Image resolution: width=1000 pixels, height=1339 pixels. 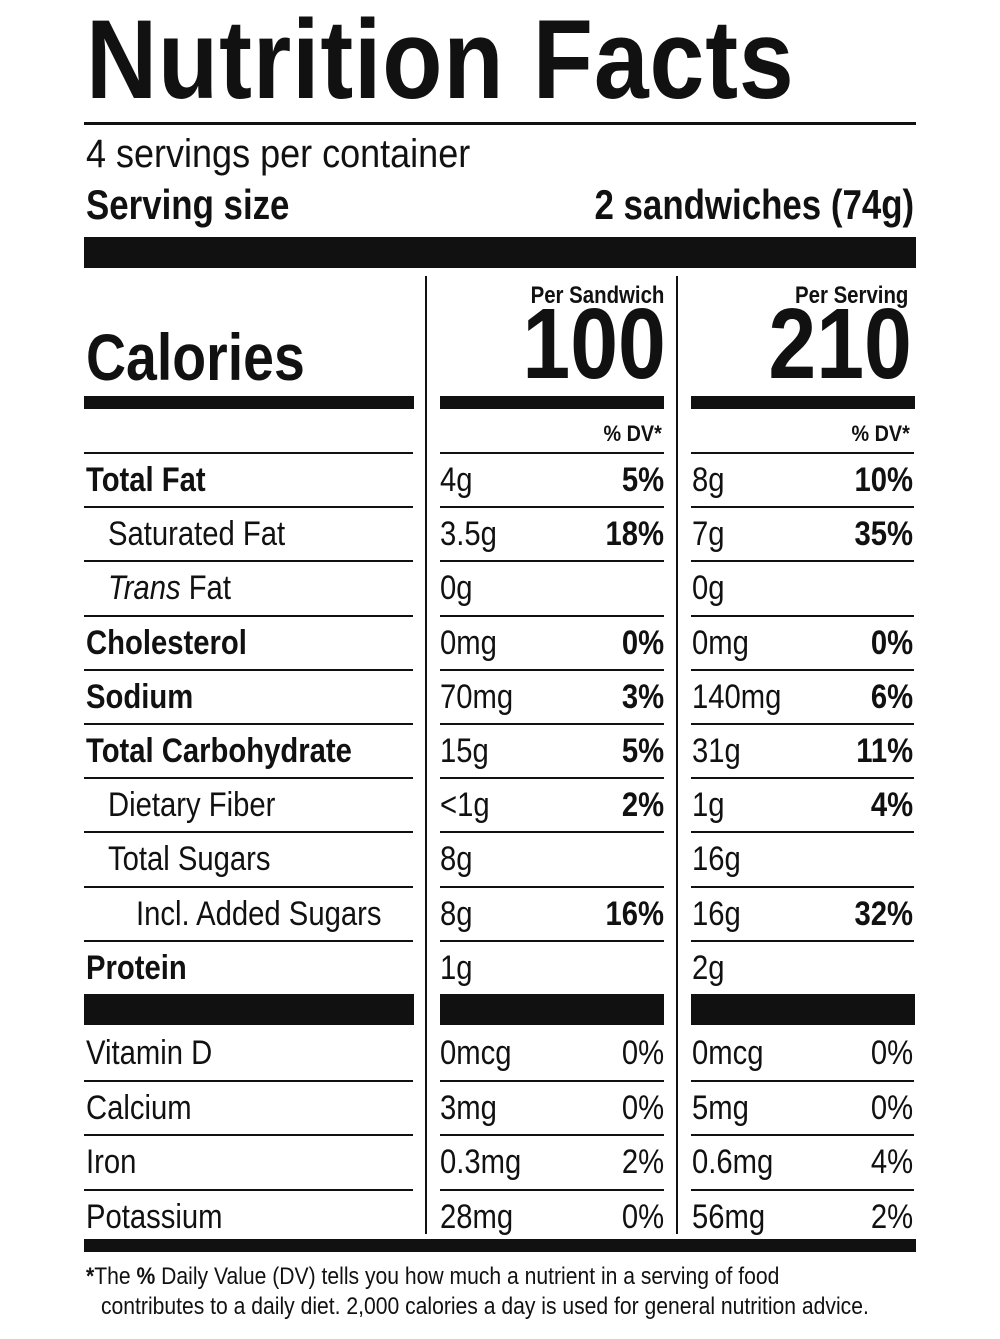 I want to click on col2-calories: 210, so click(x=840, y=344).